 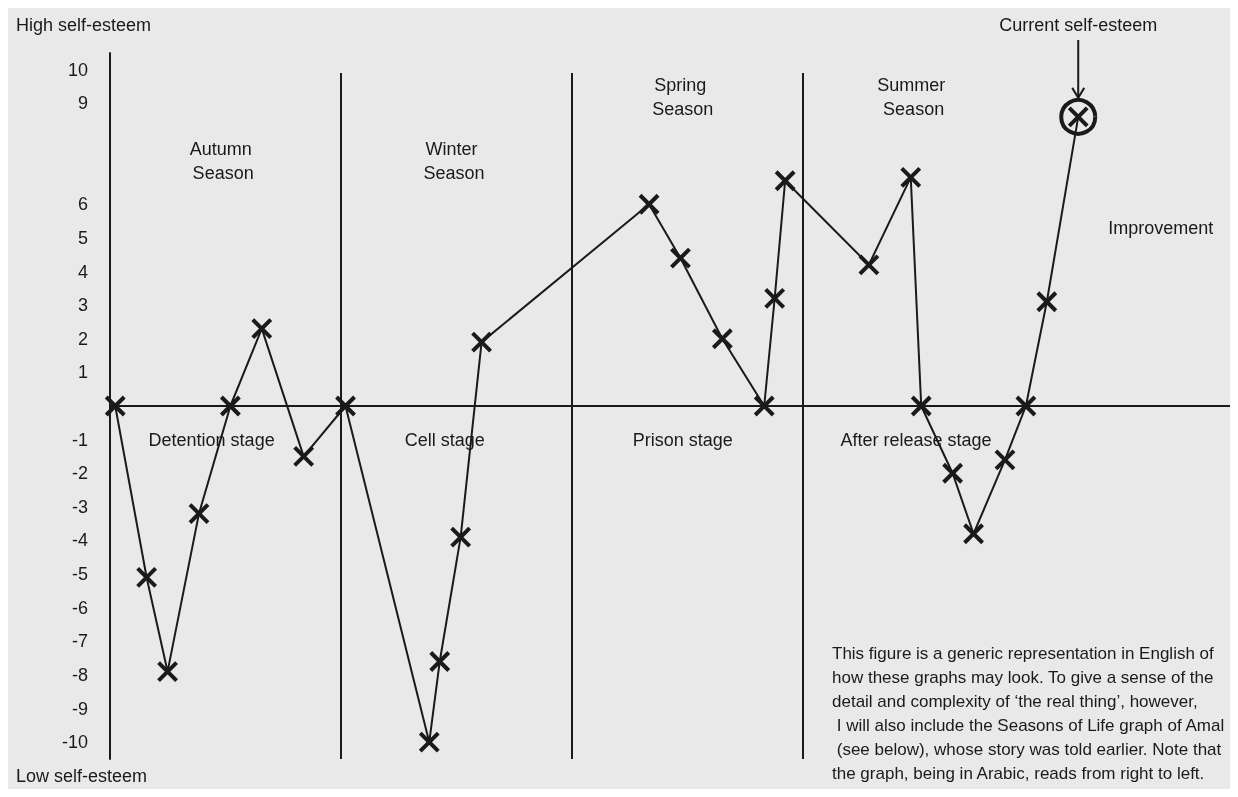 I want to click on y-tick-label: -5, so click(x=79, y=574).